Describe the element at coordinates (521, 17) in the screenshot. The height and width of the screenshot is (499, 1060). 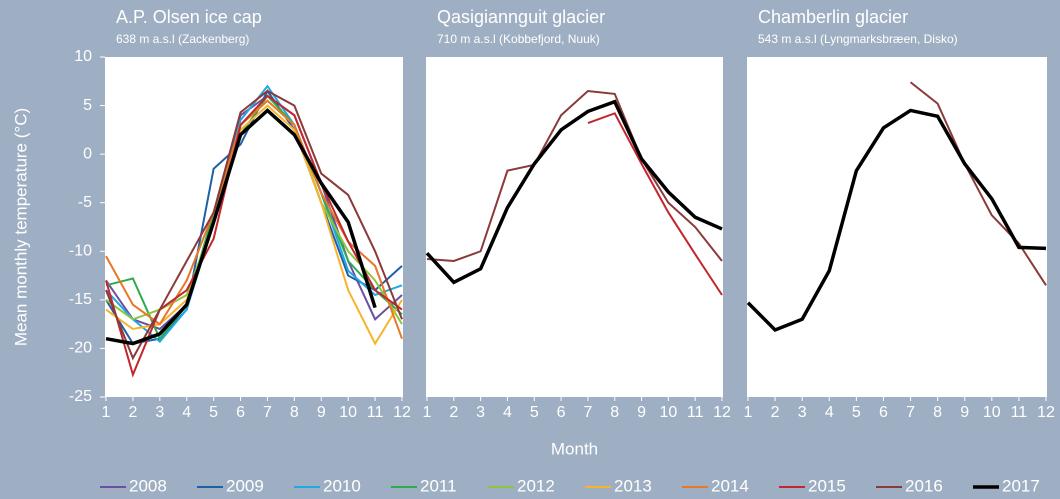
I see `panel-title: Qasigiannguit glacier` at that location.